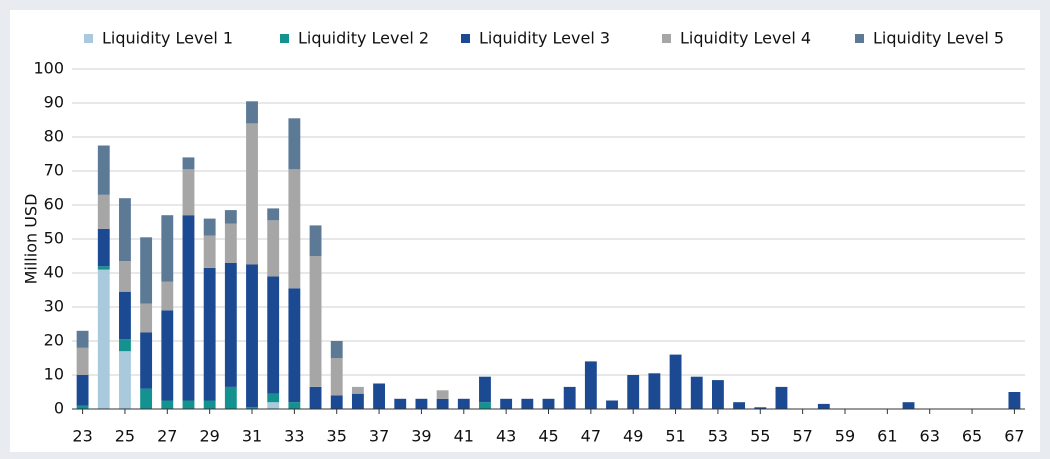 This screenshot has height=459, width=1050. Describe the element at coordinates (760, 436) in the screenshot. I see `x-tick-label: 55` at that location.